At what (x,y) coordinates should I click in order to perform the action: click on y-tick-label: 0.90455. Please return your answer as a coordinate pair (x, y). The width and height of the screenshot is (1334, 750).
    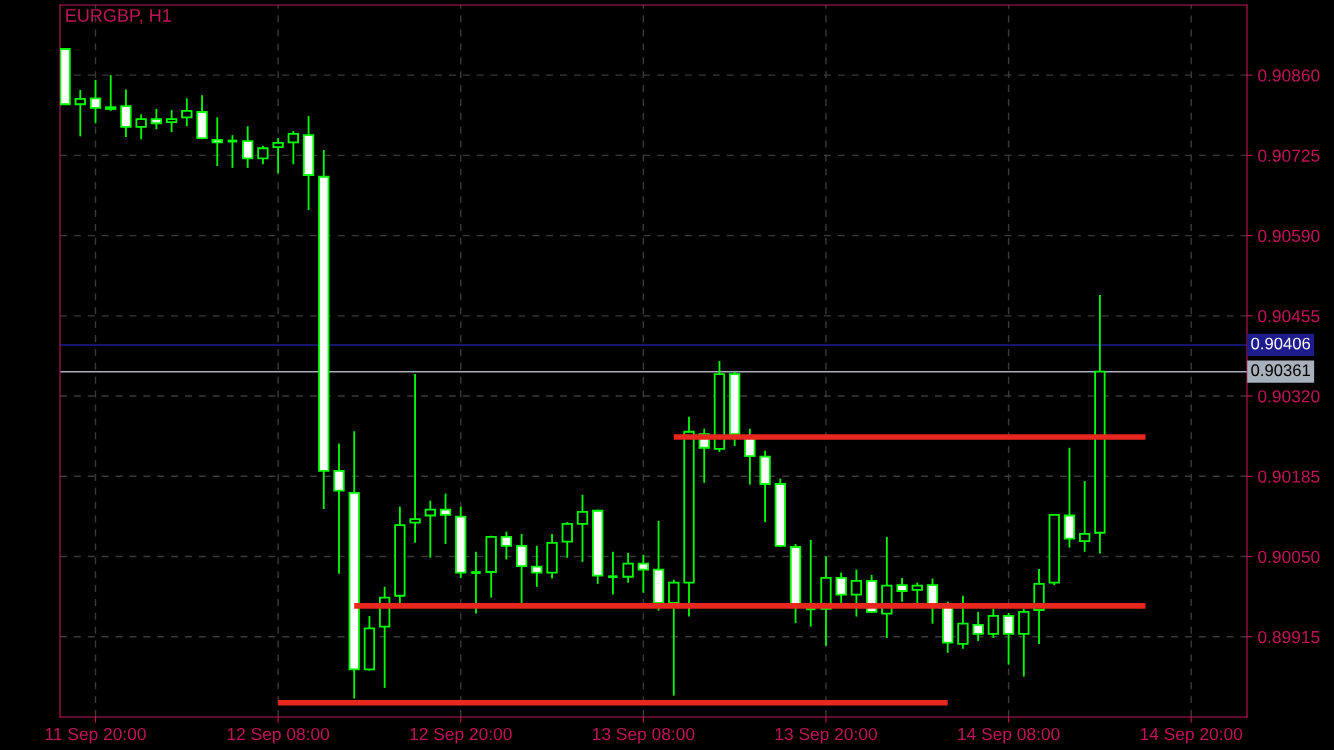
    Looking at the image, I should click on (1289, 316).